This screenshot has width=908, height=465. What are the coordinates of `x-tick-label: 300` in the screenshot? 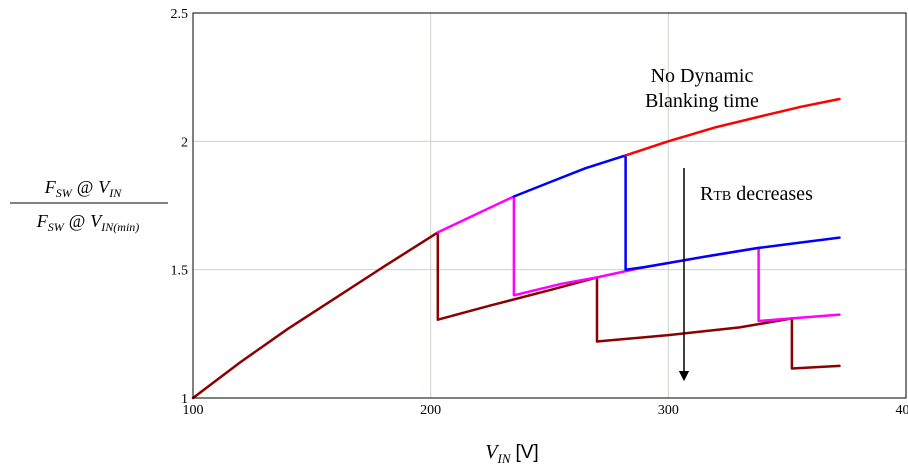 It's located at (668, 410).